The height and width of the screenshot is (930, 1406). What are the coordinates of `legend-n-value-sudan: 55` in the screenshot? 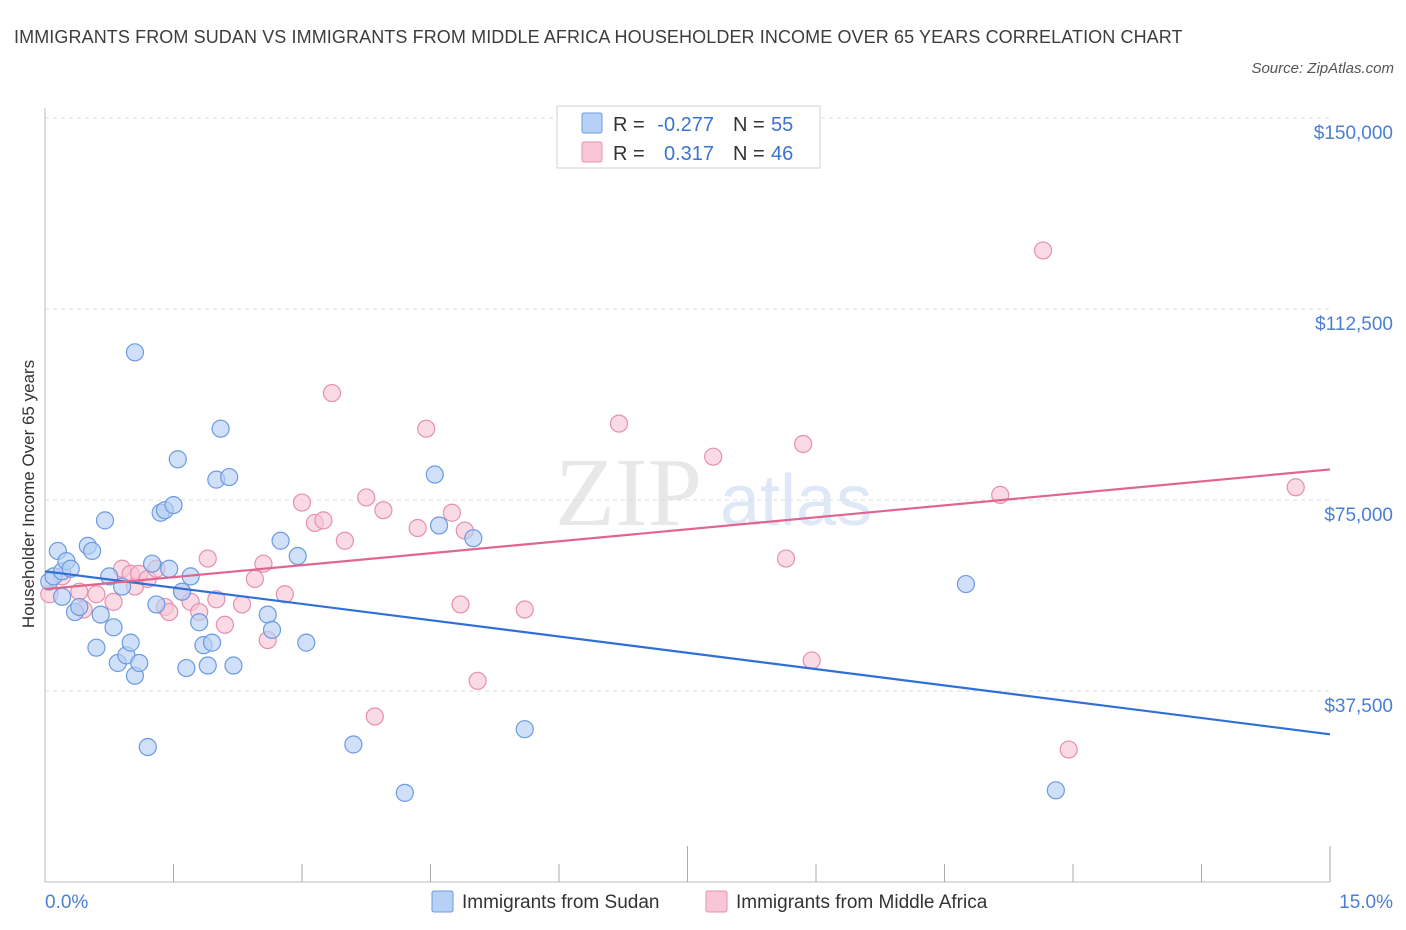 It's located at (782, 125).